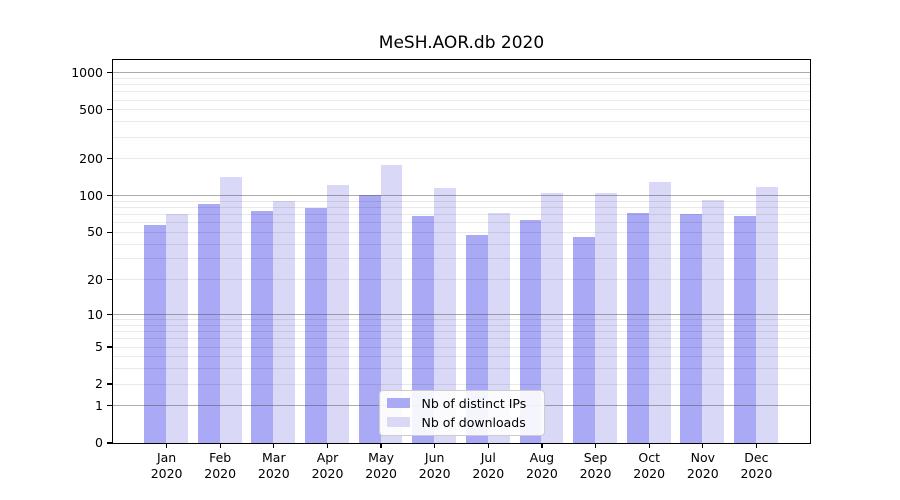  What do you see at coordinates (606, 318) in the screenshot?
I see `bar-downloads-sep` at bounding box center [606, 318].